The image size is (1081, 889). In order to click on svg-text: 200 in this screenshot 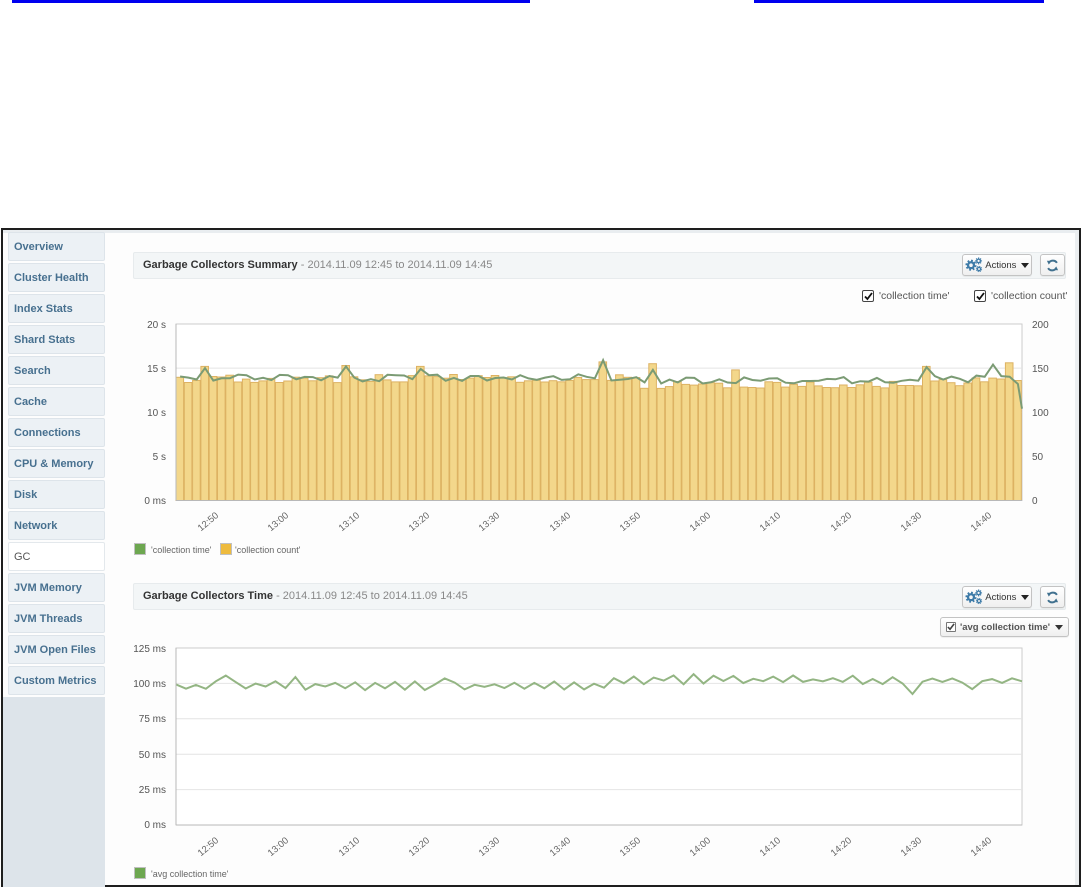, I will do `click(1040, 325)`.